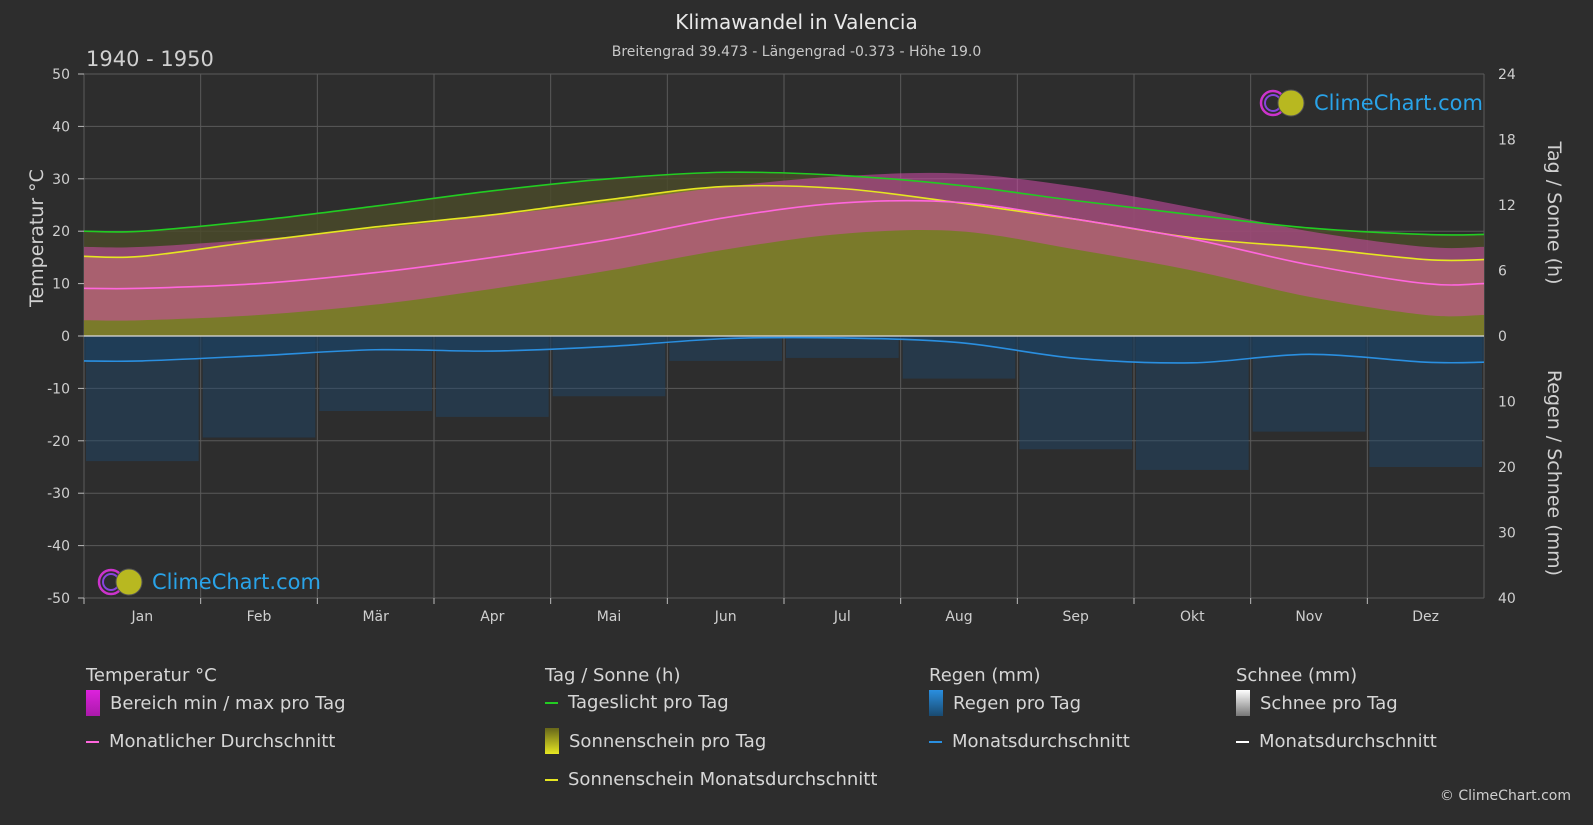 The image size is (1593, 825). What do you see at coordinates (1425, 617) in the screenshot?
I see `x-tick-label: Dez` at bounding box center [1425, 617].